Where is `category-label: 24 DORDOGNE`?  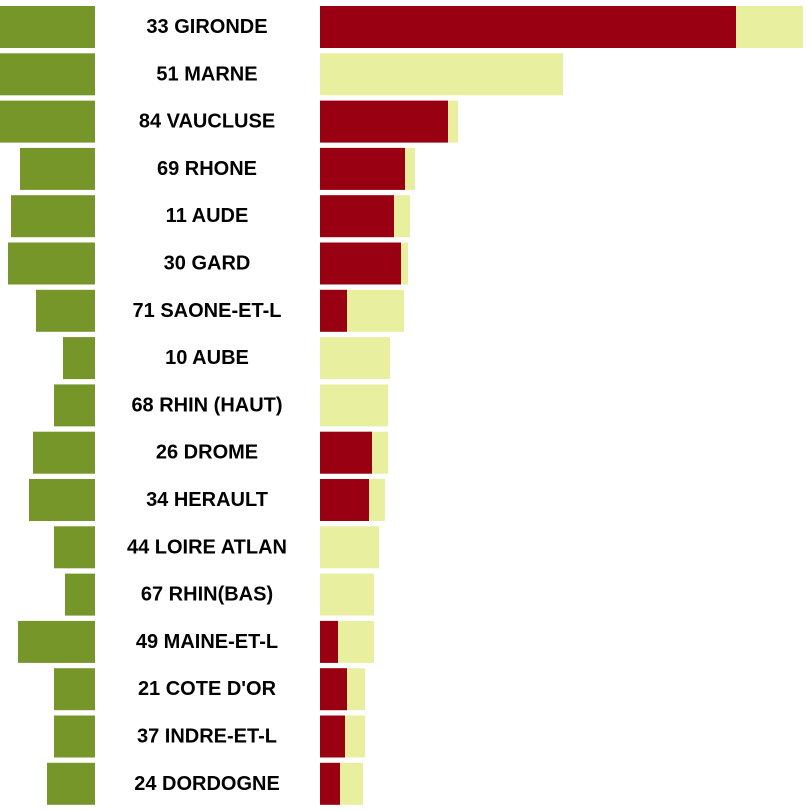 category-label: 24 DORDOGNE is located at coordinates (207, 784).